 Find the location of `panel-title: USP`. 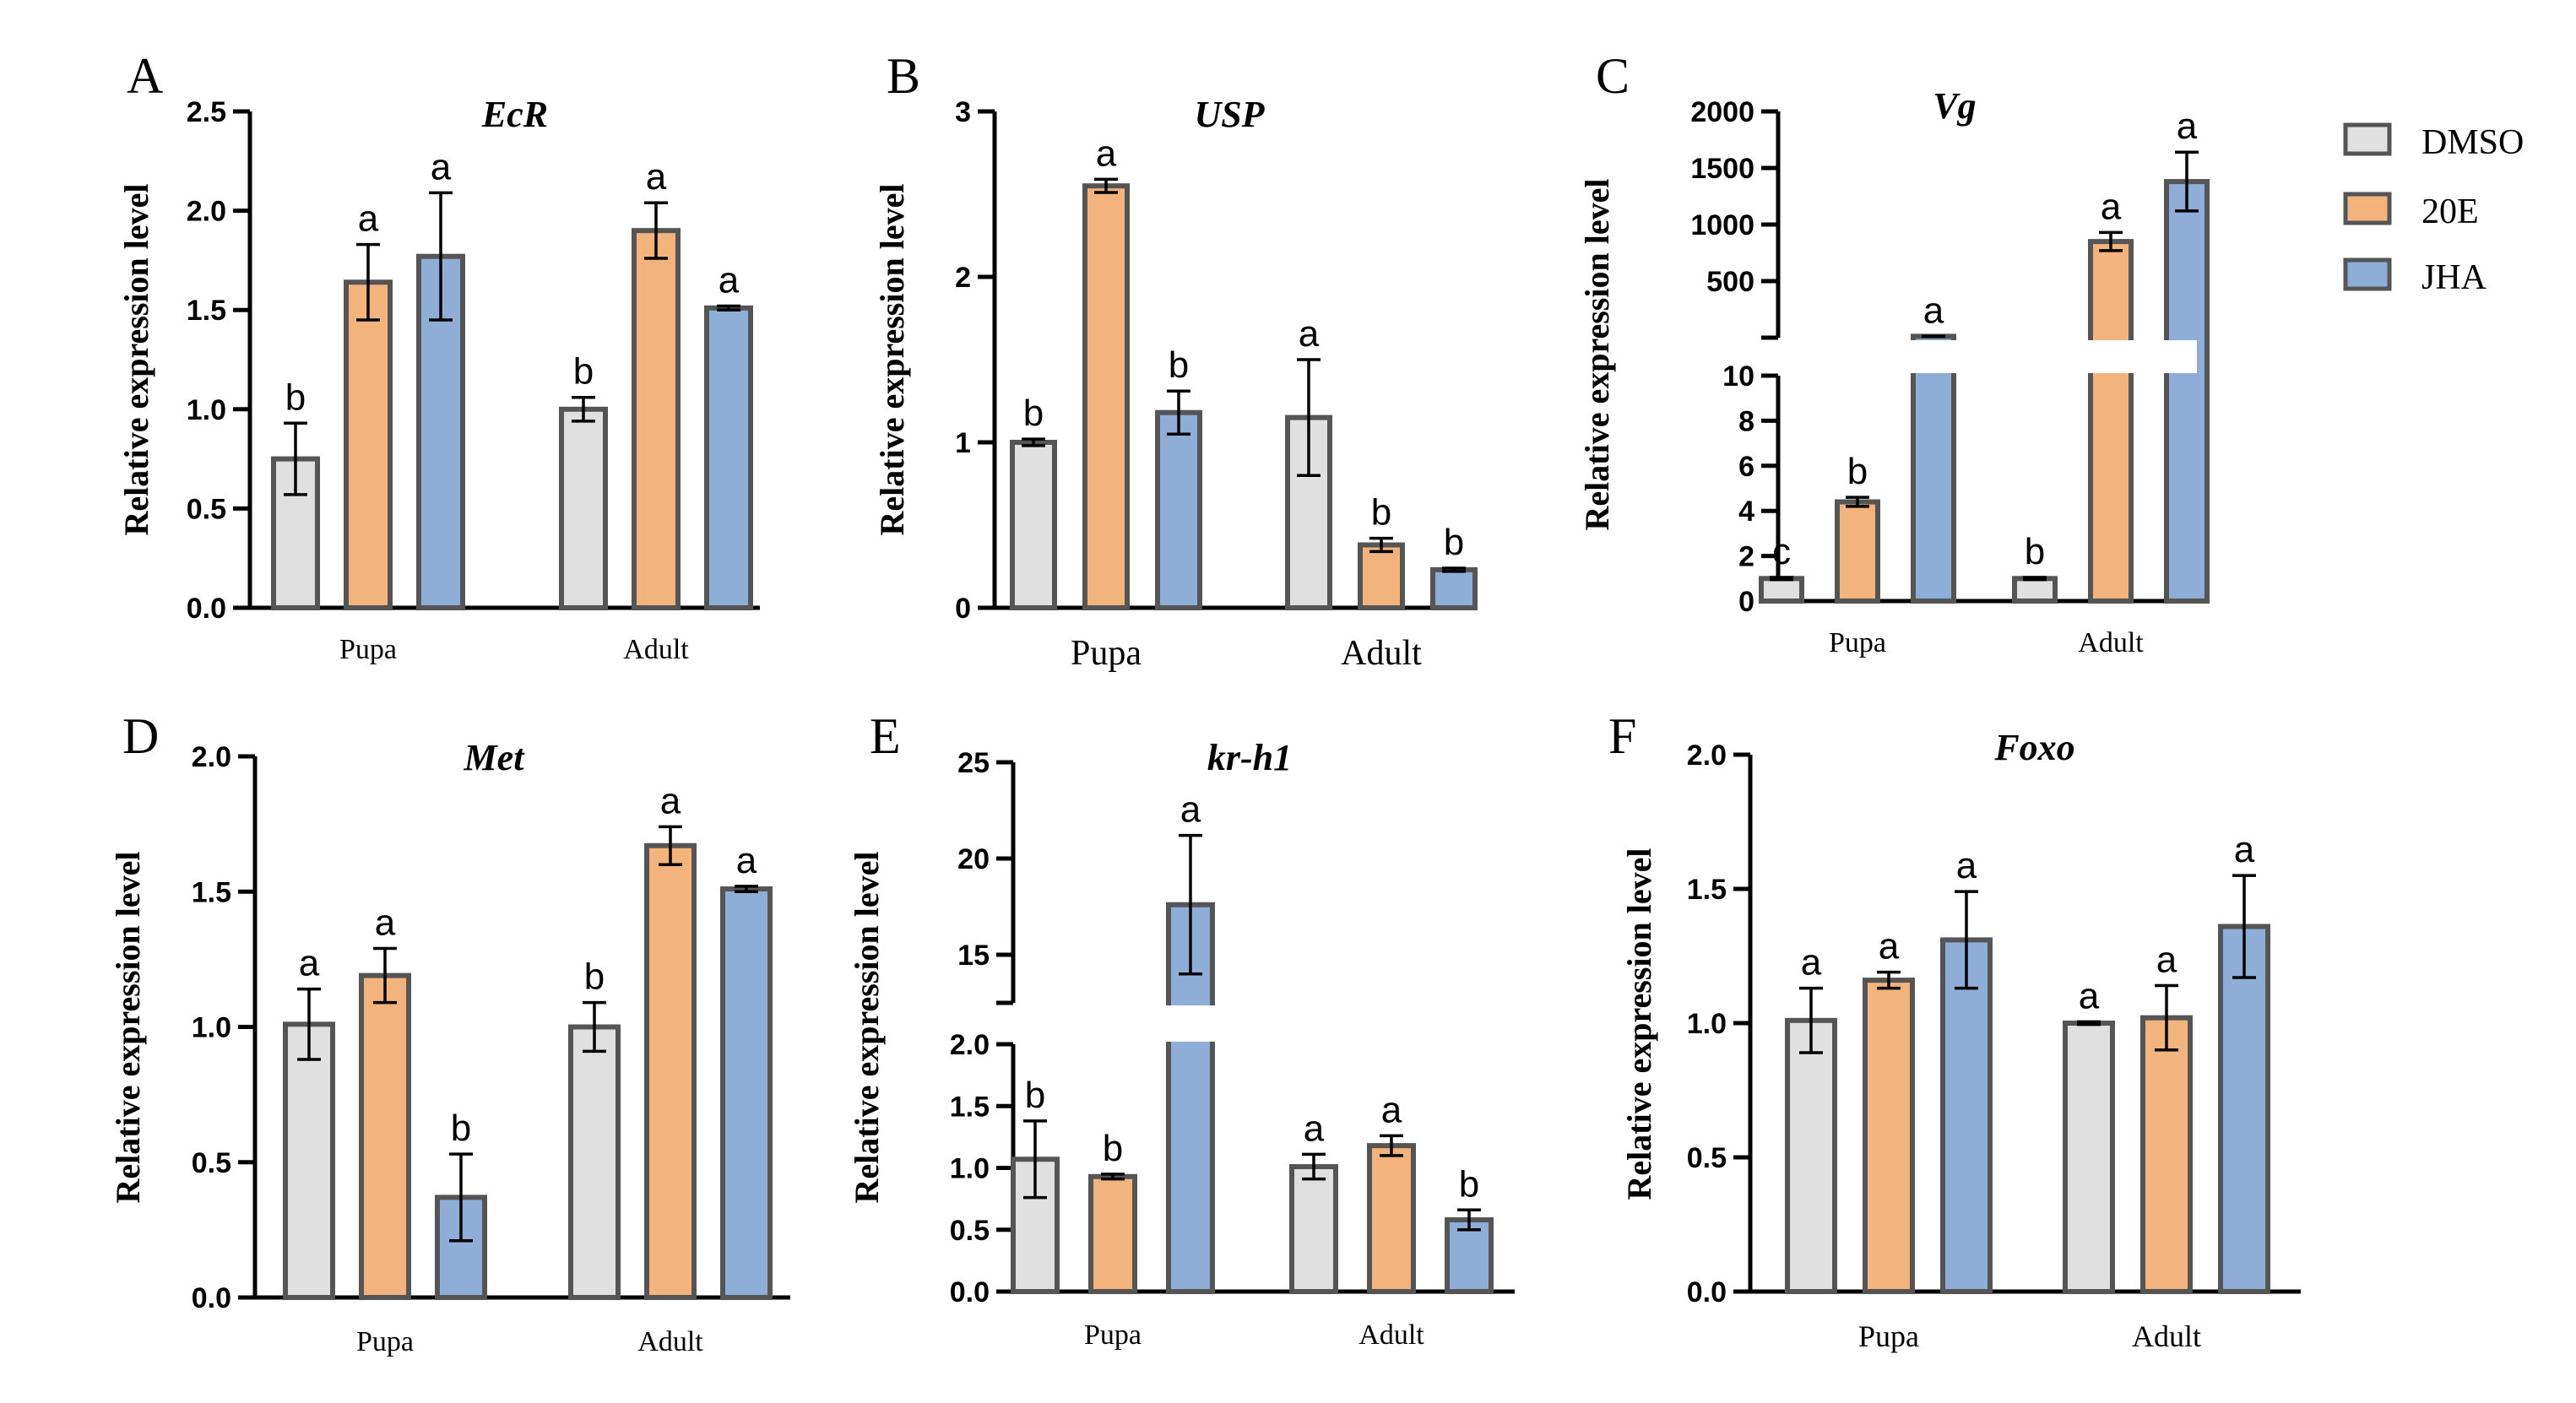

panel-title: USP is located at coordinates (1229, 114).